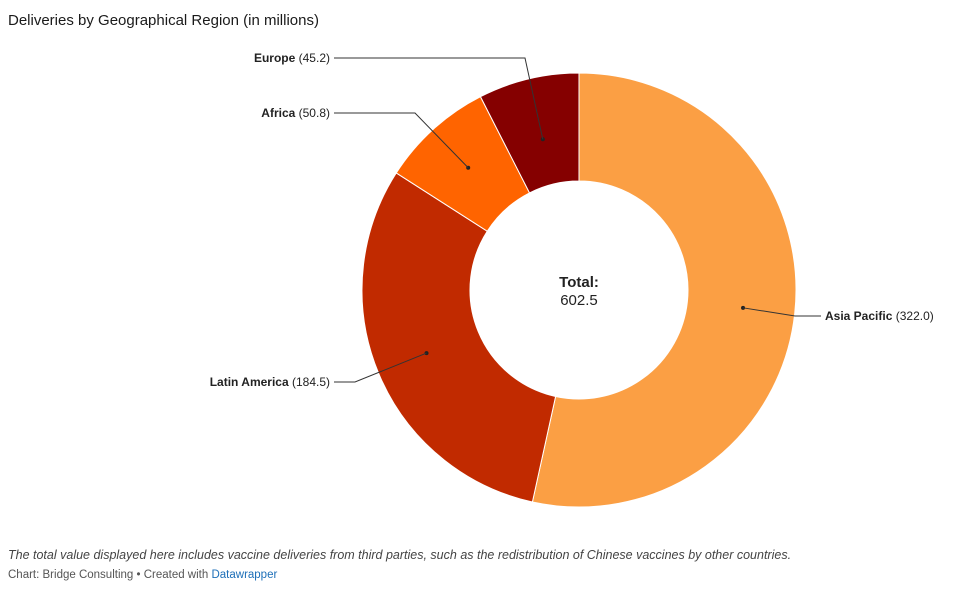 This screenshot has height=591, width=960. What do you see at coordinates (276, 58) in the screenshot?
I see `slice-label-name: Europe` at bounding box center [276, 58].